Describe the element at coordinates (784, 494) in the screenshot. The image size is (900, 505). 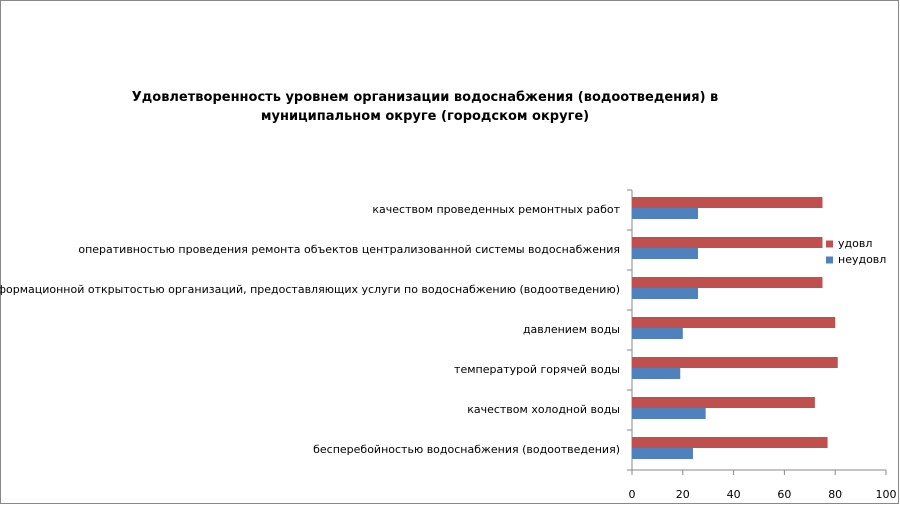
I see `x-tick-label: 60` at that location.